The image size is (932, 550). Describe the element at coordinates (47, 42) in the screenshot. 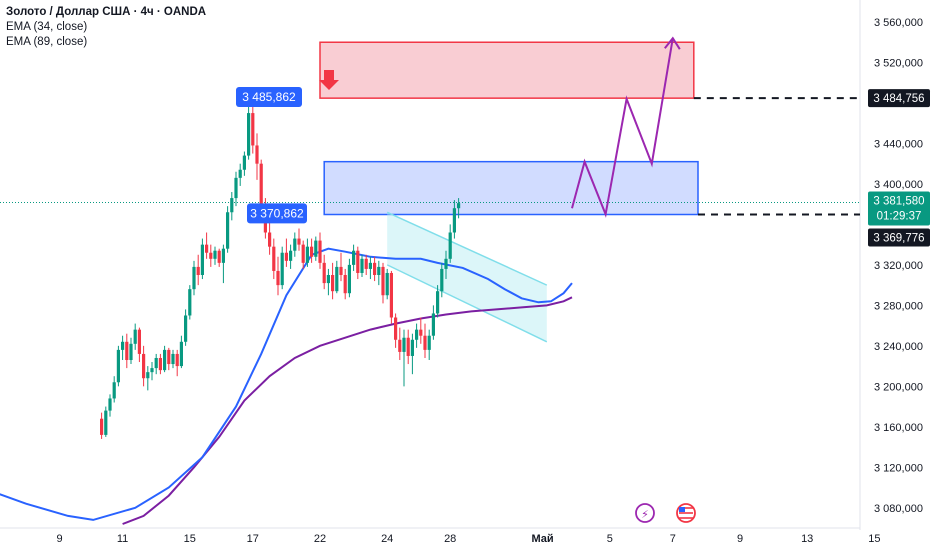

I see `ema89-legend: EMA (89, close)` at that location.